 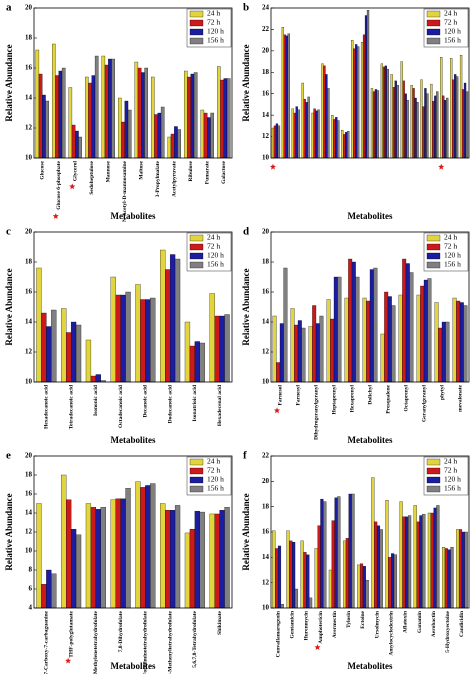 What do you see at coordinates (335, 624) in the screenshot?
I see `x-tick-label: Avermectin` at bounding box center [335, 624].